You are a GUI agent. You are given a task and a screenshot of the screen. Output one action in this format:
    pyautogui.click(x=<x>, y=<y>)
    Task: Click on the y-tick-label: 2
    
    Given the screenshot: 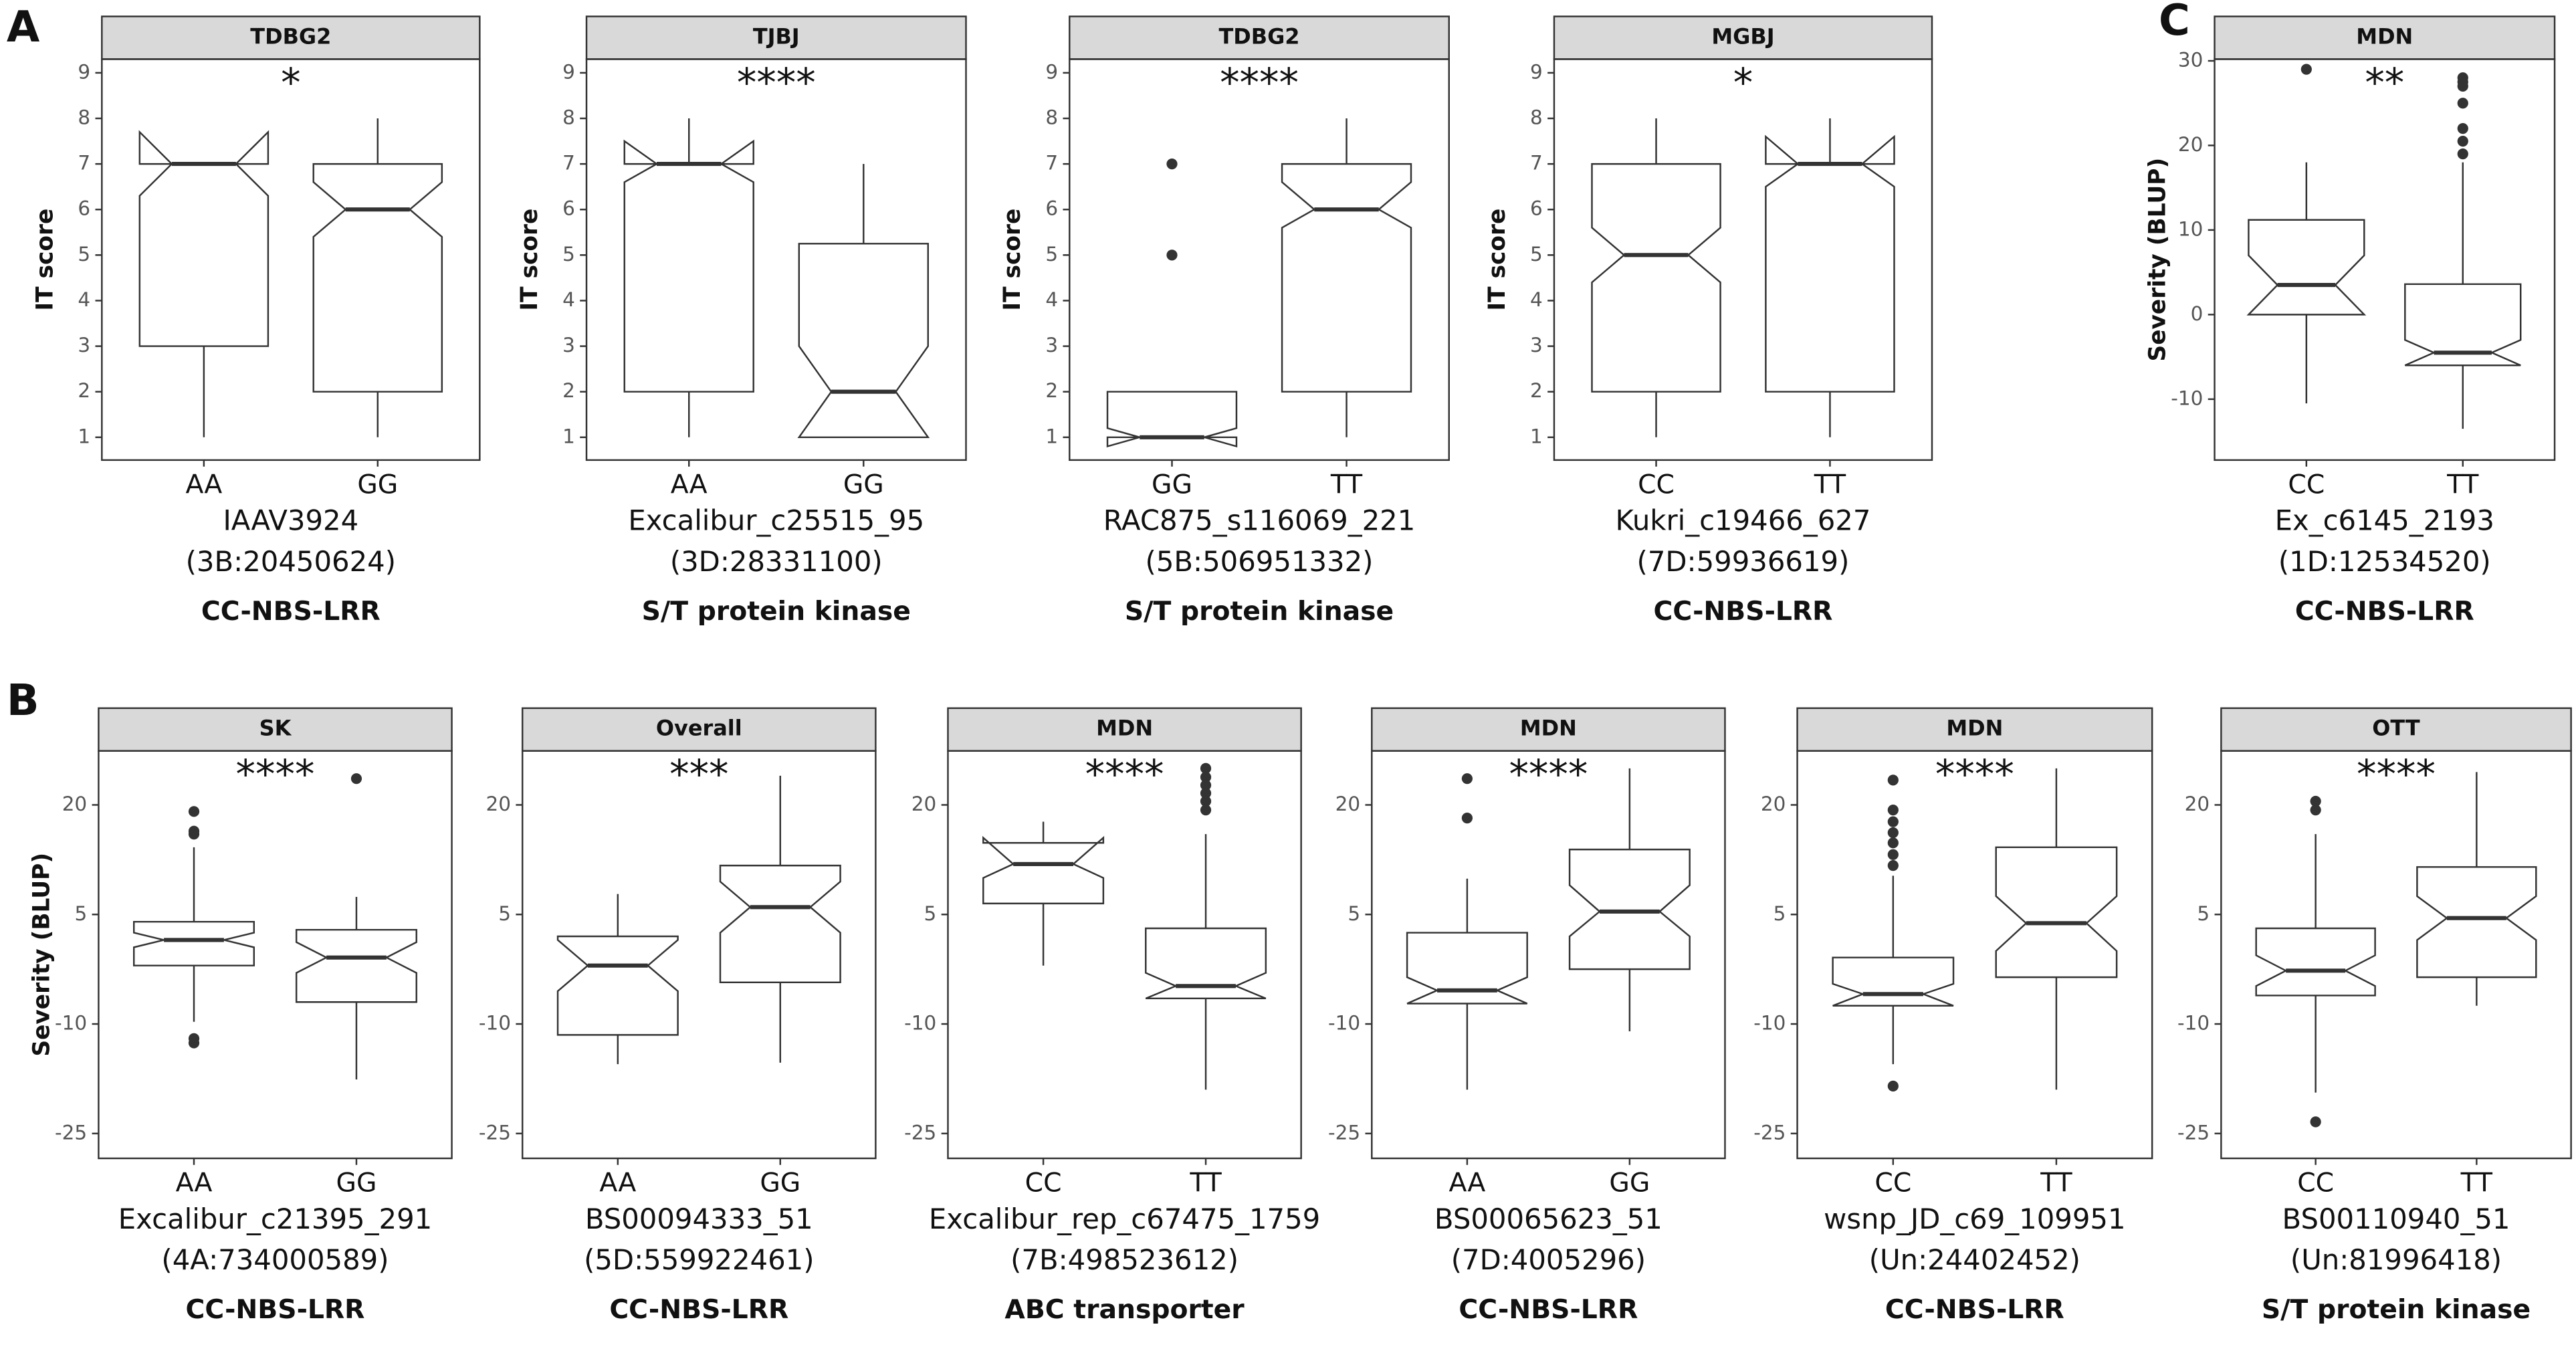 What is the action you would take?
    pyautogui.click(x=1051, y=390)
    